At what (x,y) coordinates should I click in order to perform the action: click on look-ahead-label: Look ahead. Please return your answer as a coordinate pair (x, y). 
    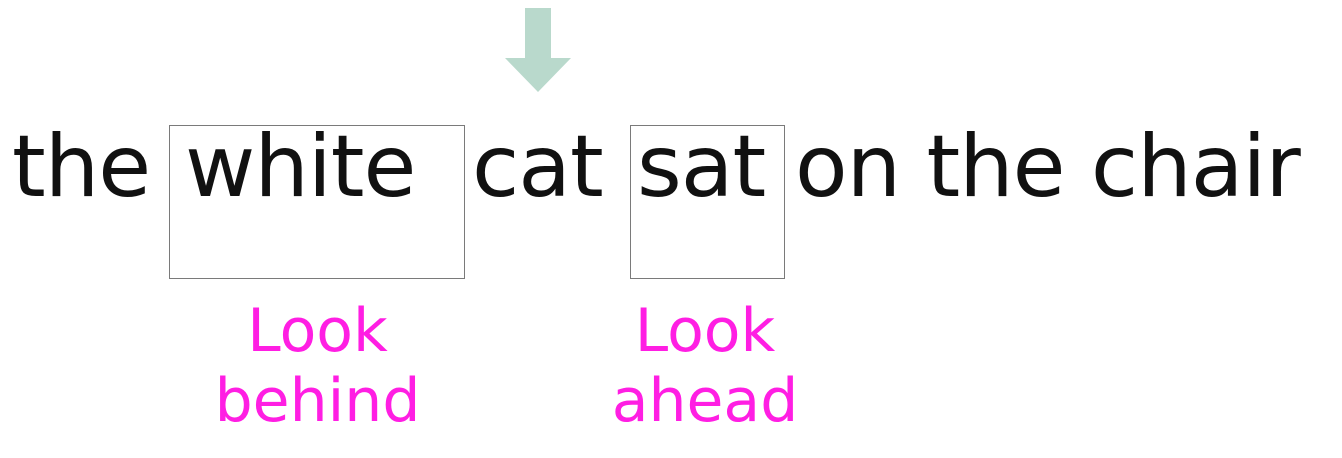
    Looking at the image, I should click on (705, 366).